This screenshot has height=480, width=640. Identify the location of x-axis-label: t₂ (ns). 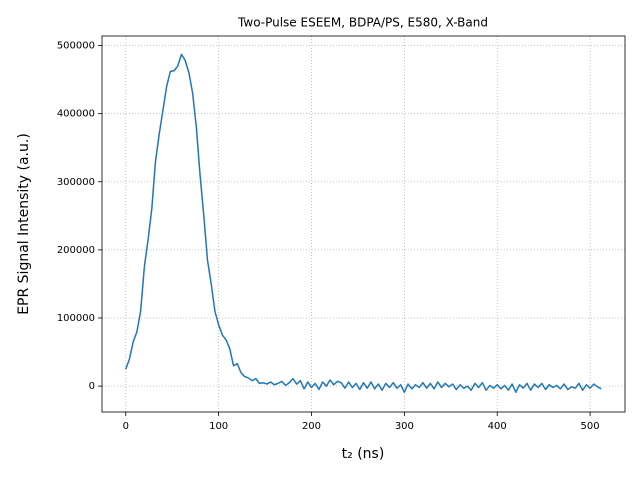
(363, 454).